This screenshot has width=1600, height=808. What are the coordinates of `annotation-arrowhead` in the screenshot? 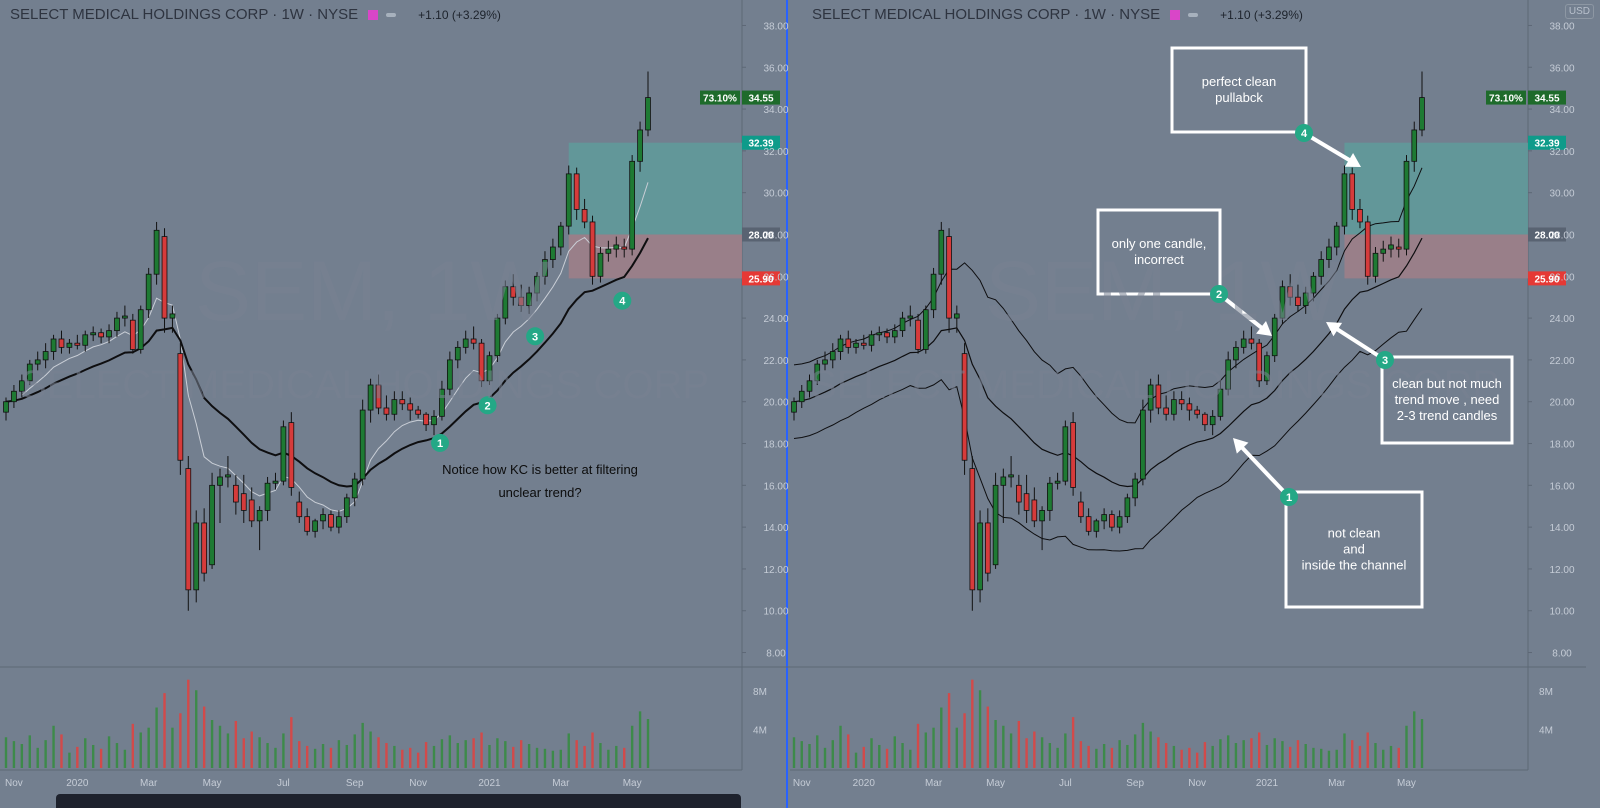 It's located at (1264, 328).